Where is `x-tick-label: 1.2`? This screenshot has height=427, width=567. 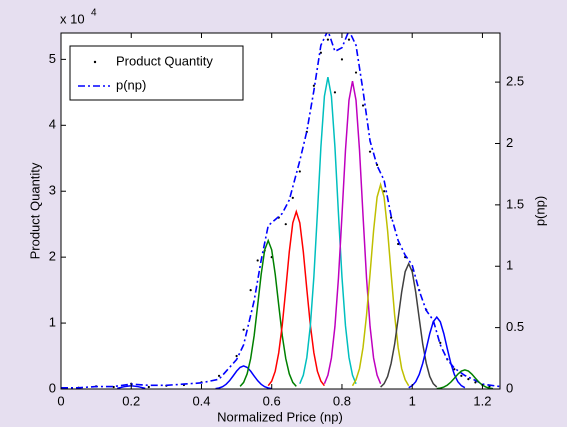 x-tick-label: 1.2 is located at coordinates (482, 400).